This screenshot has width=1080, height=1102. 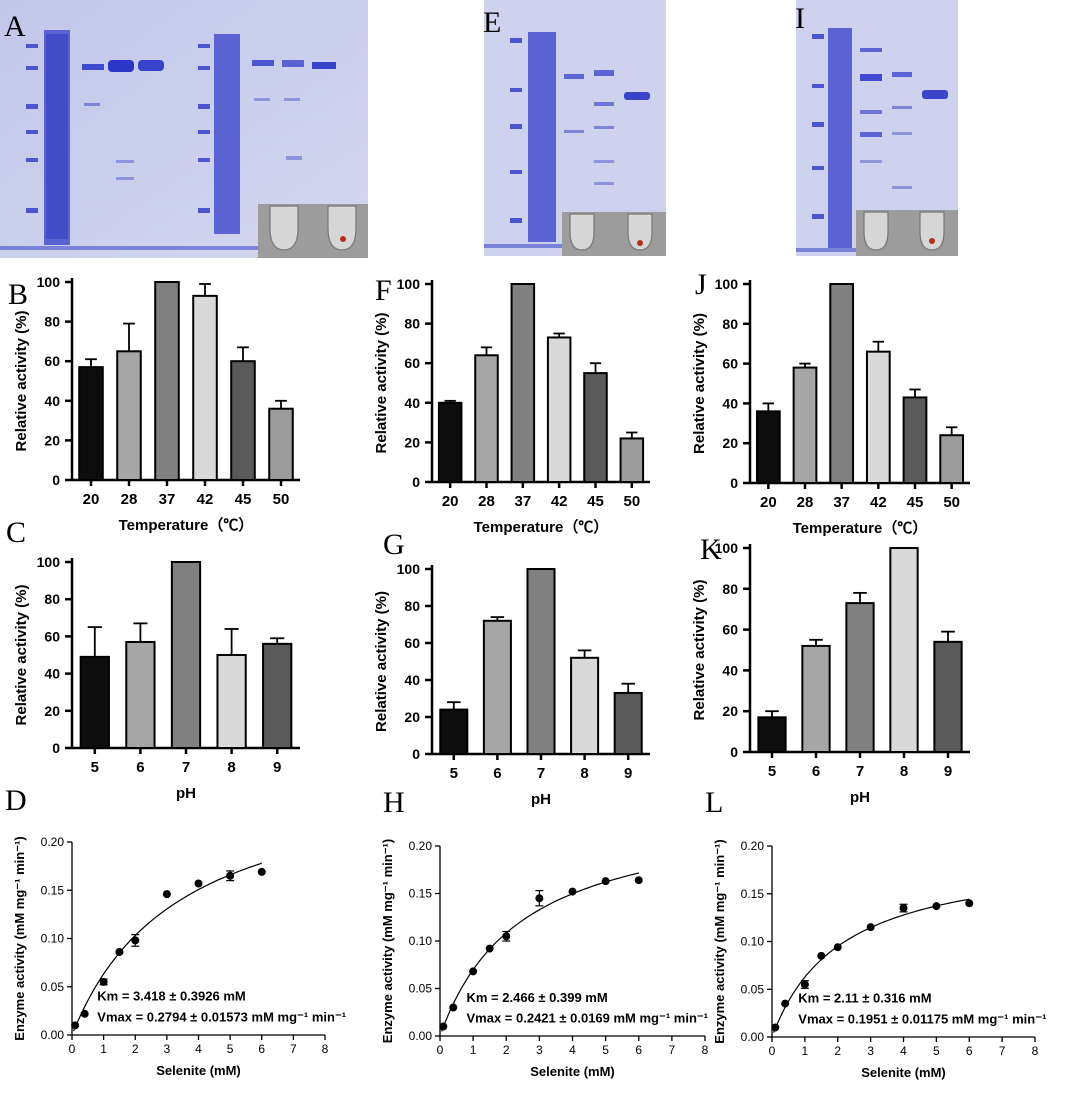 I want to click on x-tick-label: 42, so click(x=559, y=501).